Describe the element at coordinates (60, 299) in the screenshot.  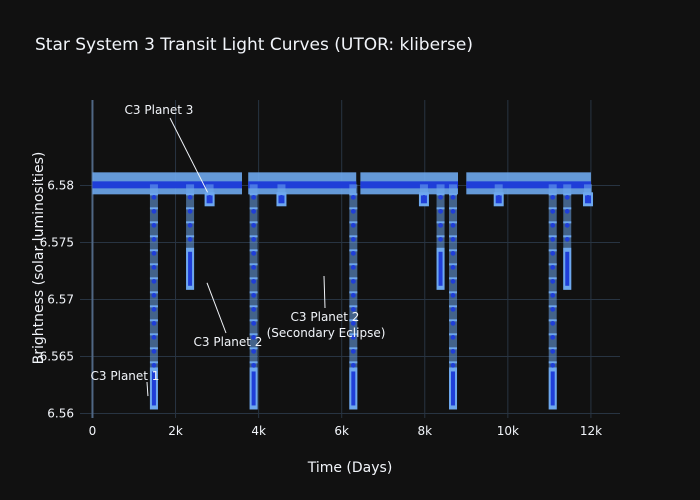
I see `y-tick-label: 6.57` at that location.